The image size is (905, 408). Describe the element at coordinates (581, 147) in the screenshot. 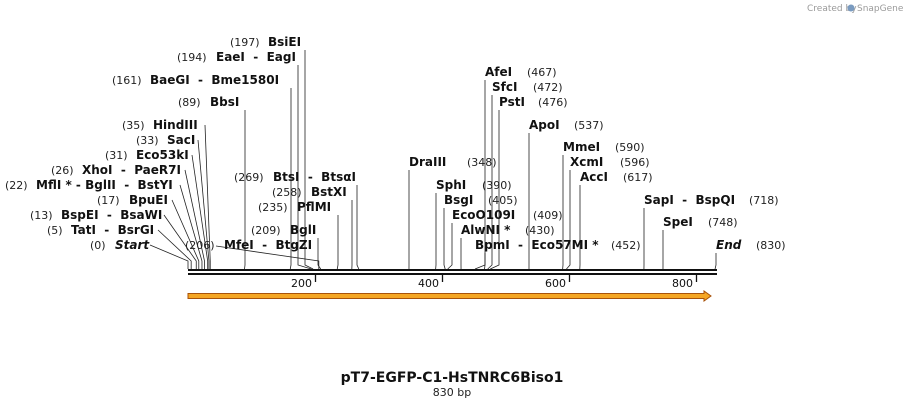

I see `site-name: MmeI` at that location.